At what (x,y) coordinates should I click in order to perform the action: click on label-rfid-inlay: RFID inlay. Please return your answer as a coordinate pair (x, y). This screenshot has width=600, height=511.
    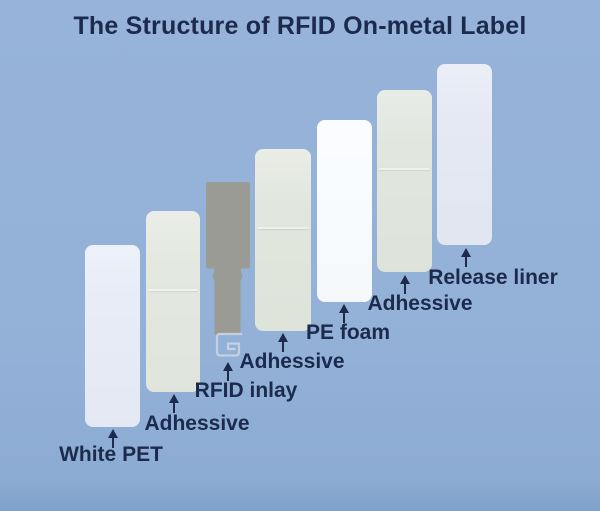
    Looking at the image, I should click on (246, 390).